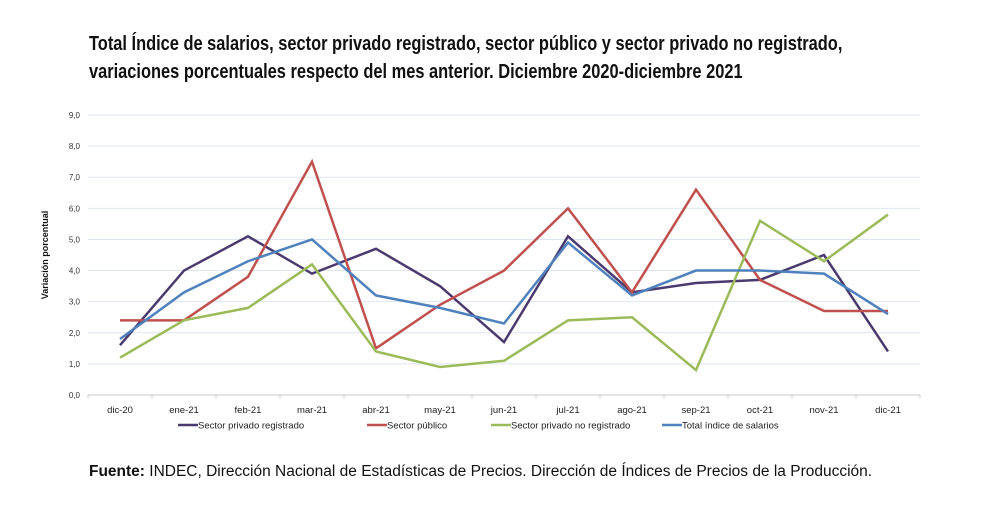 Image resolution: width=1000 pixels, height=523 pixels. Describe the element at coordinates (75, 395) in the screenshot. I see `y-tick-label: 0,0` at that location.